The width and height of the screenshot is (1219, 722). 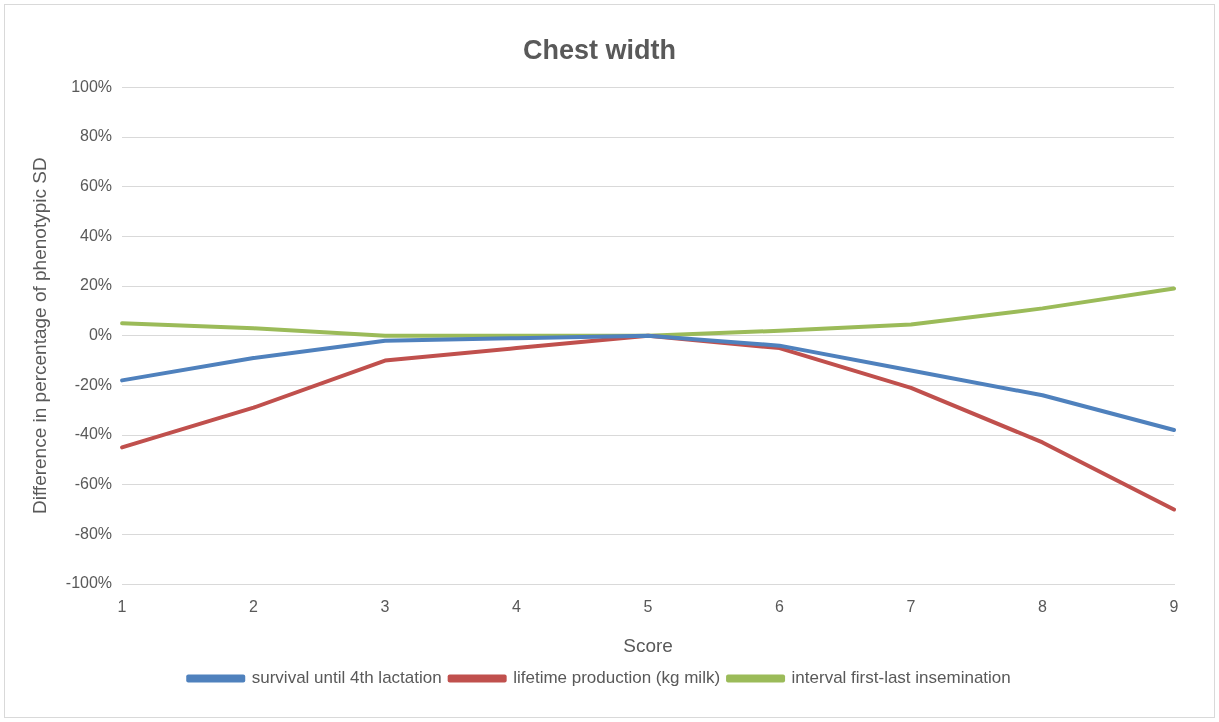 What do you see at coordinates (39, 336) in the screenshot?
I see `y-axis-title: Difference in percentage of phenotypic SD` at bounding box center [39, 336].